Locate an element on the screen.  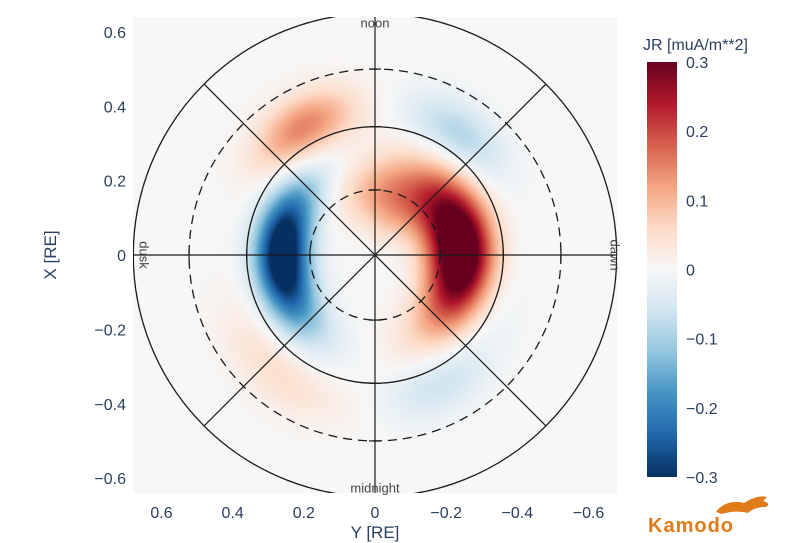
colorbar-tick-label: −0.1 is located at coordinates (702, 340).